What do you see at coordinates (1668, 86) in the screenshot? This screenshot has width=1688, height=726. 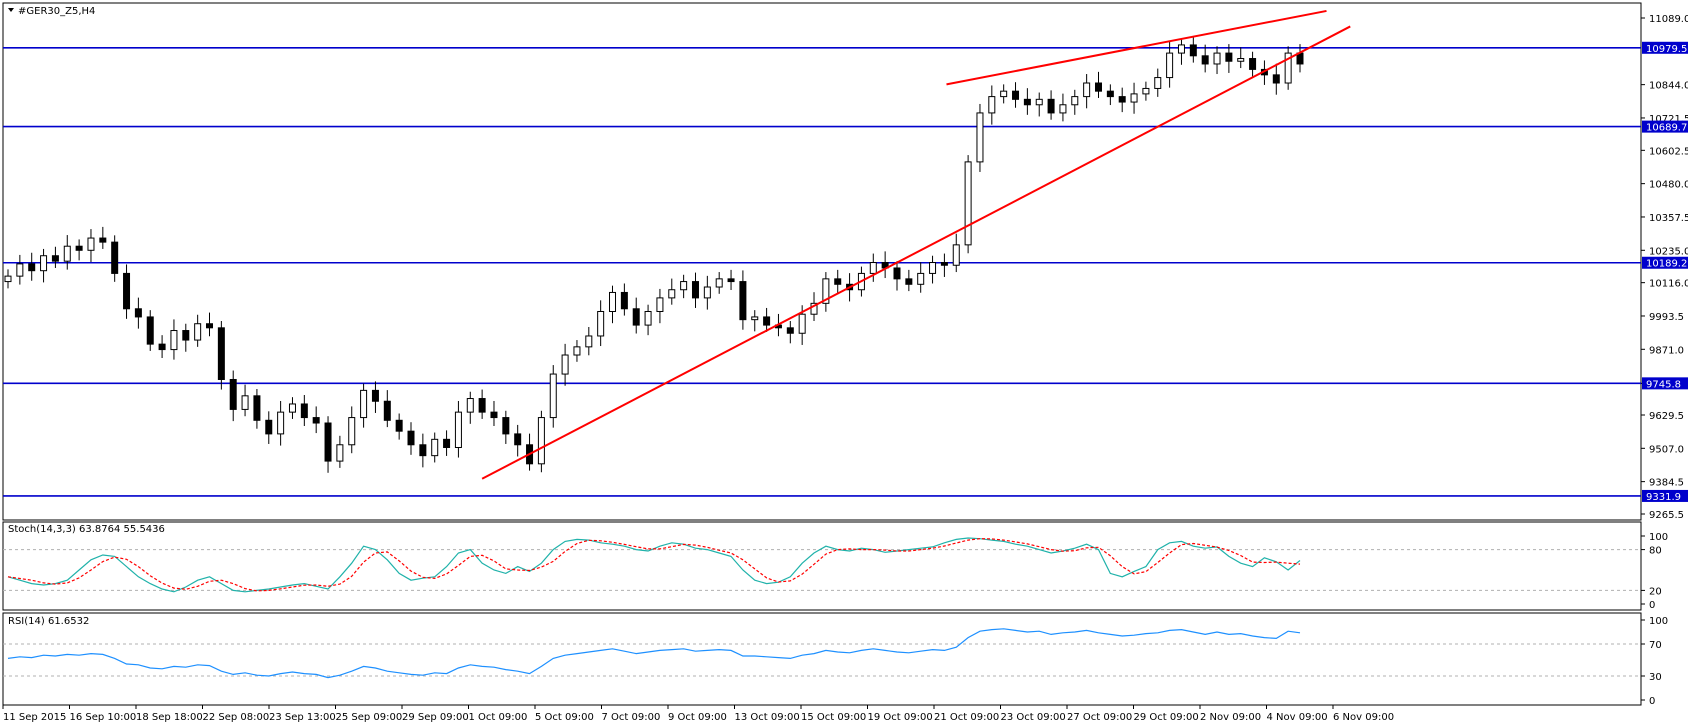 I see `y-tick-label: 10844.0` at bounding box center [1668, 86].